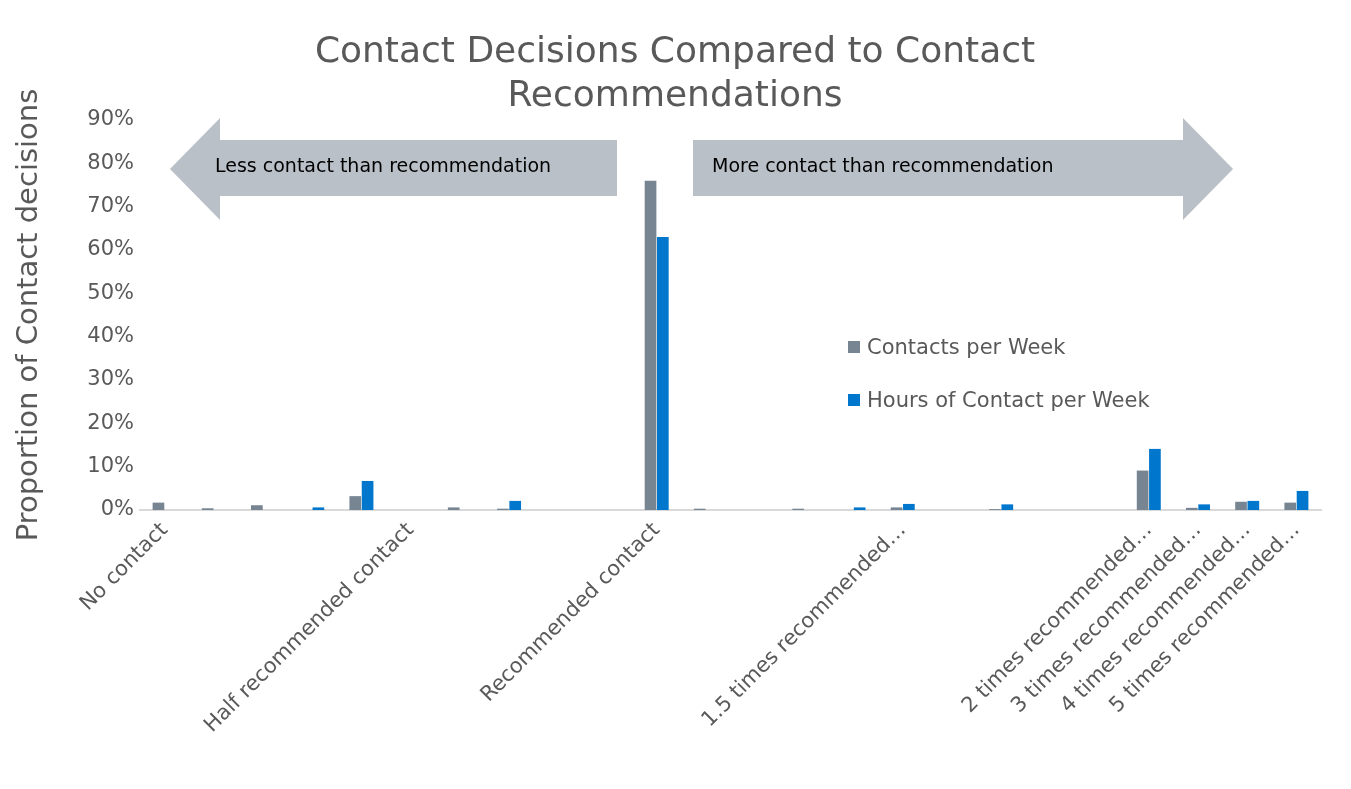  Describe the element at coordinates (1008, 399) in the screenshot. I see `legend-label: Hours of Contact per Week` at that location.